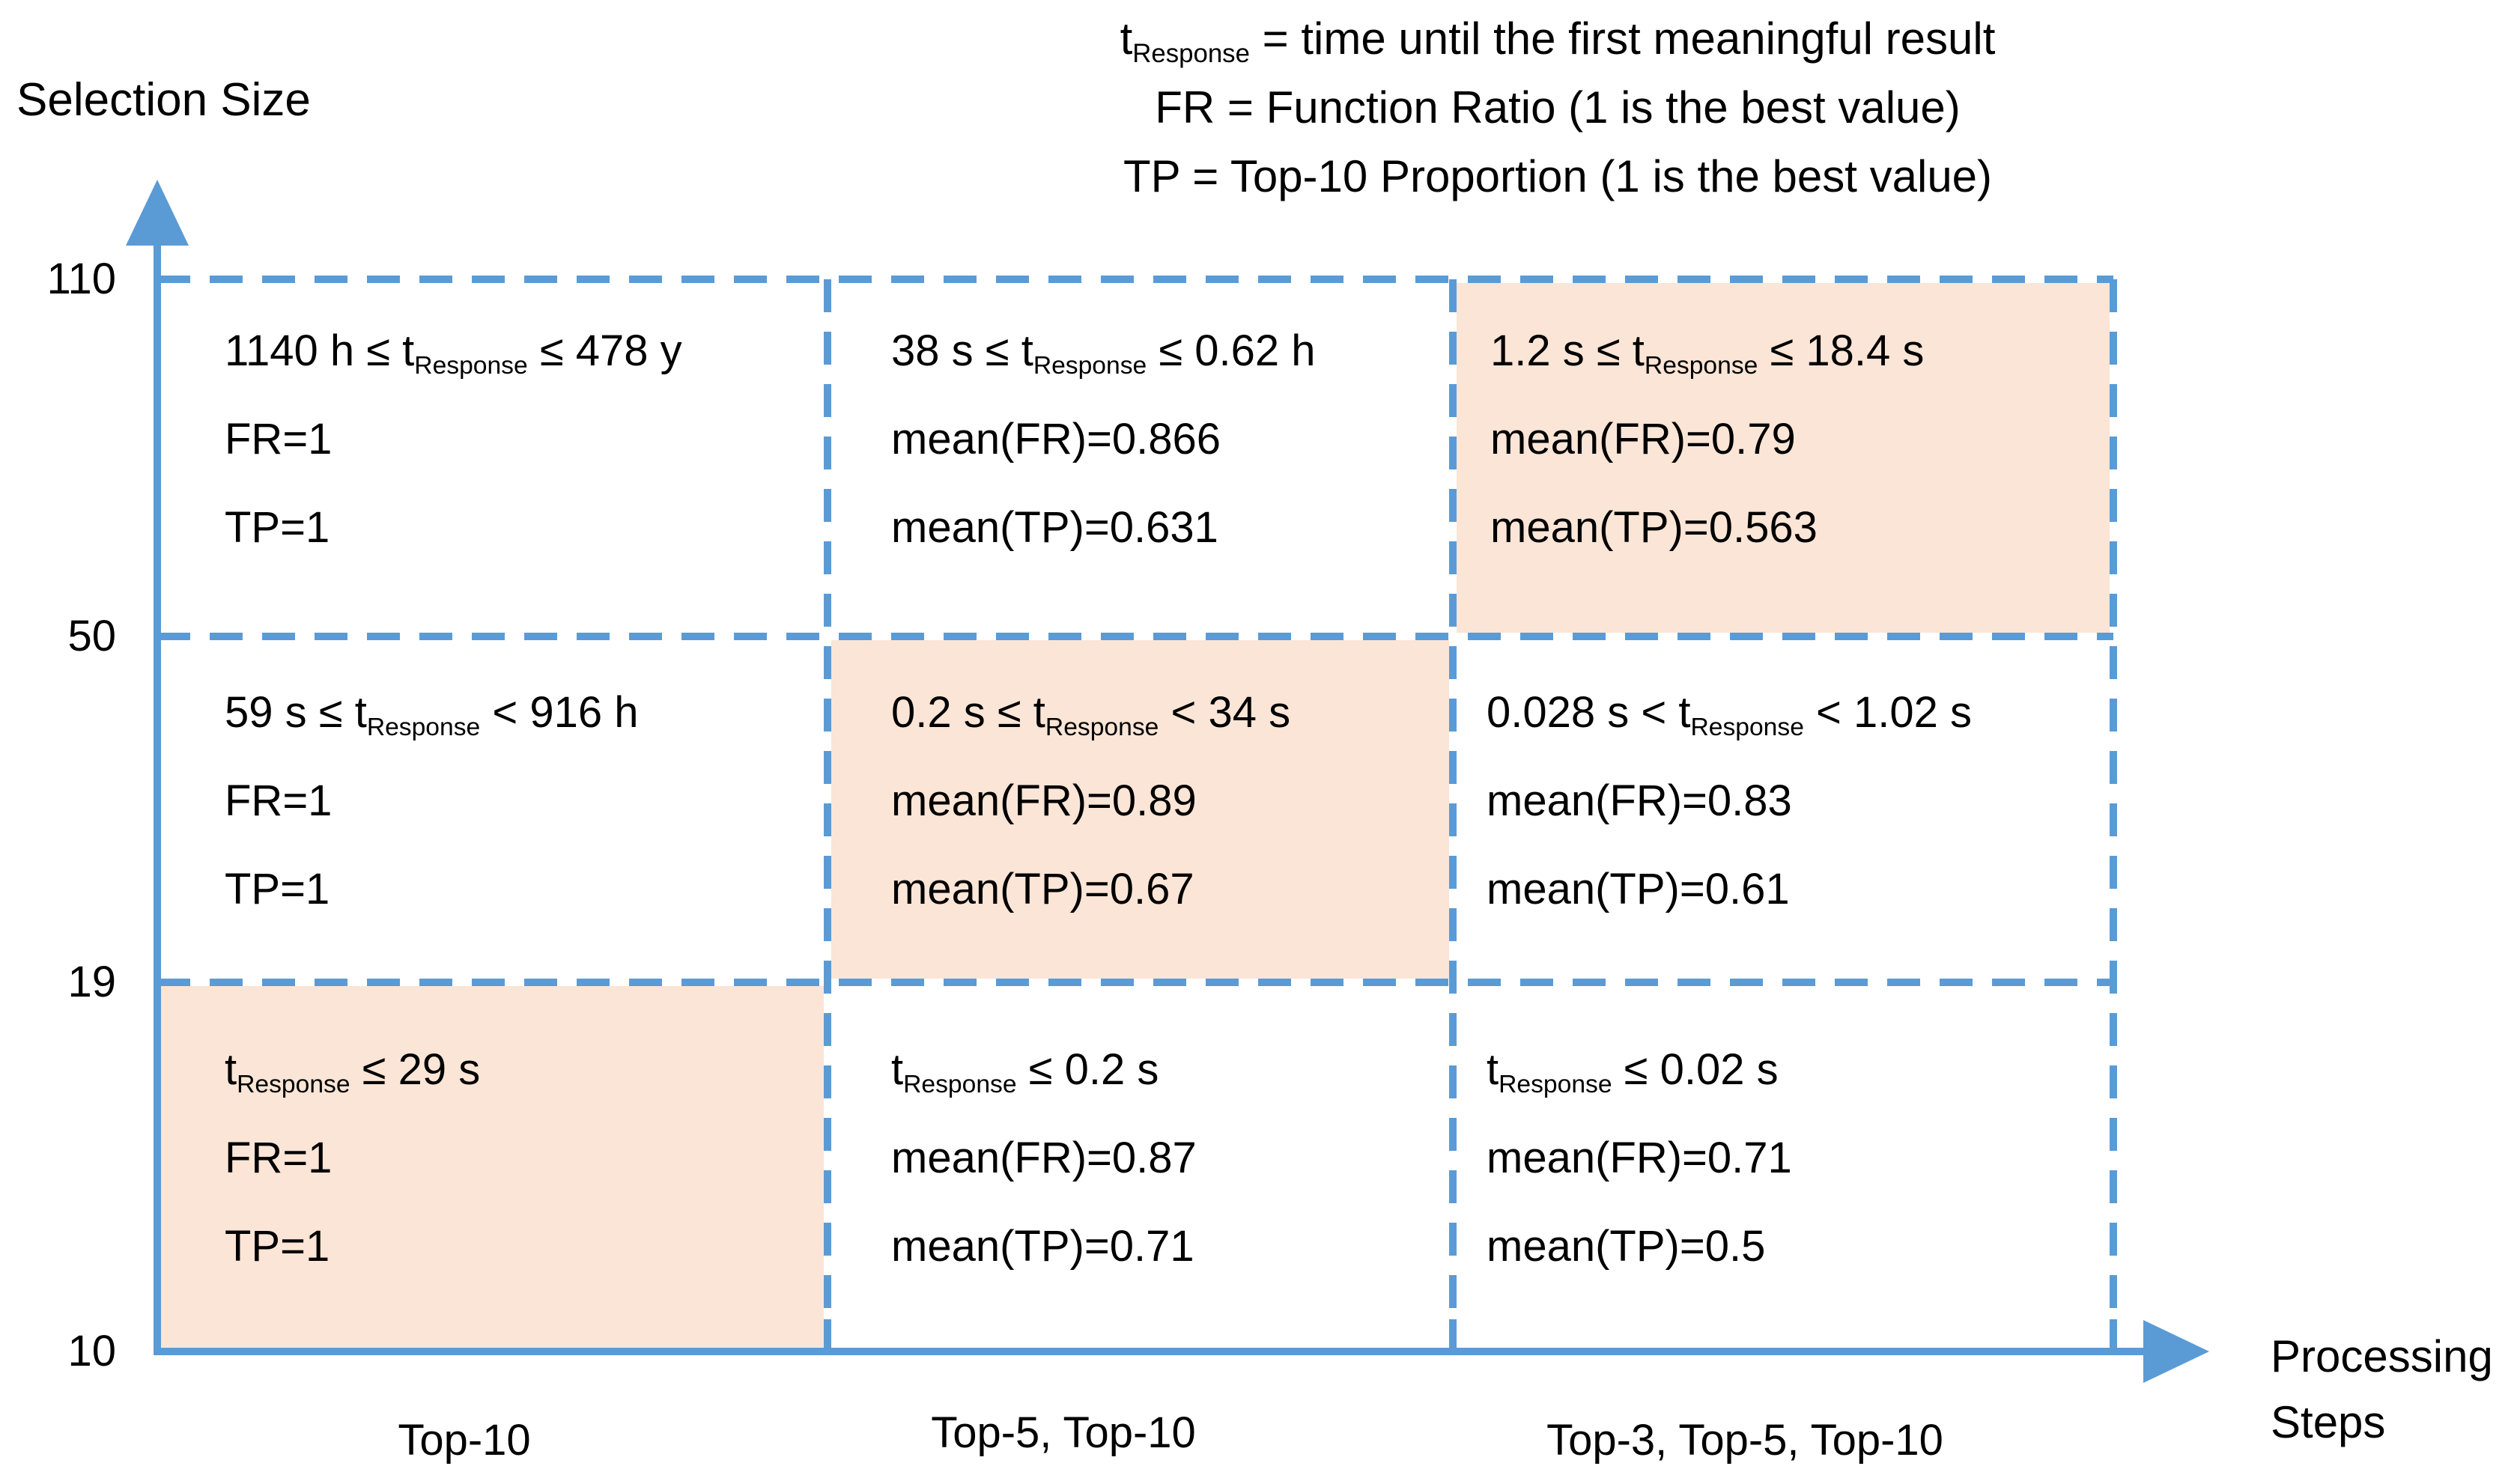 The height and width of the screenshot is (1484, 2511). I want to click on highlight-cell-row2-col0, so click(493, 1167).